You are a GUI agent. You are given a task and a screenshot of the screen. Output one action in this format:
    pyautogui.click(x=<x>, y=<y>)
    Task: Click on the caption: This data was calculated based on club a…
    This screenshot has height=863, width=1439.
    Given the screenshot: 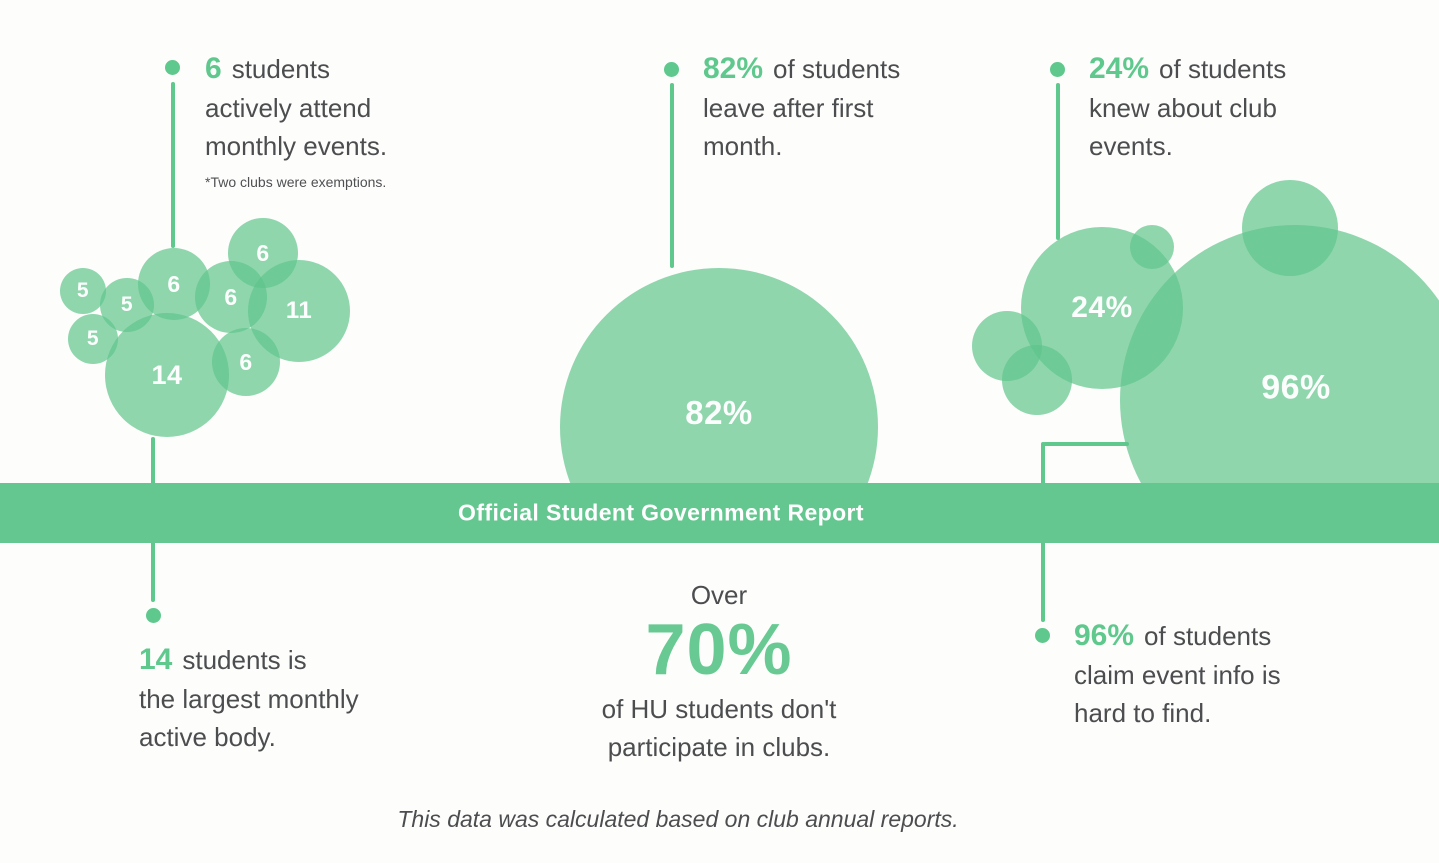 What is the action you would take?
    pyautogui.click(x=678, y=819)
    